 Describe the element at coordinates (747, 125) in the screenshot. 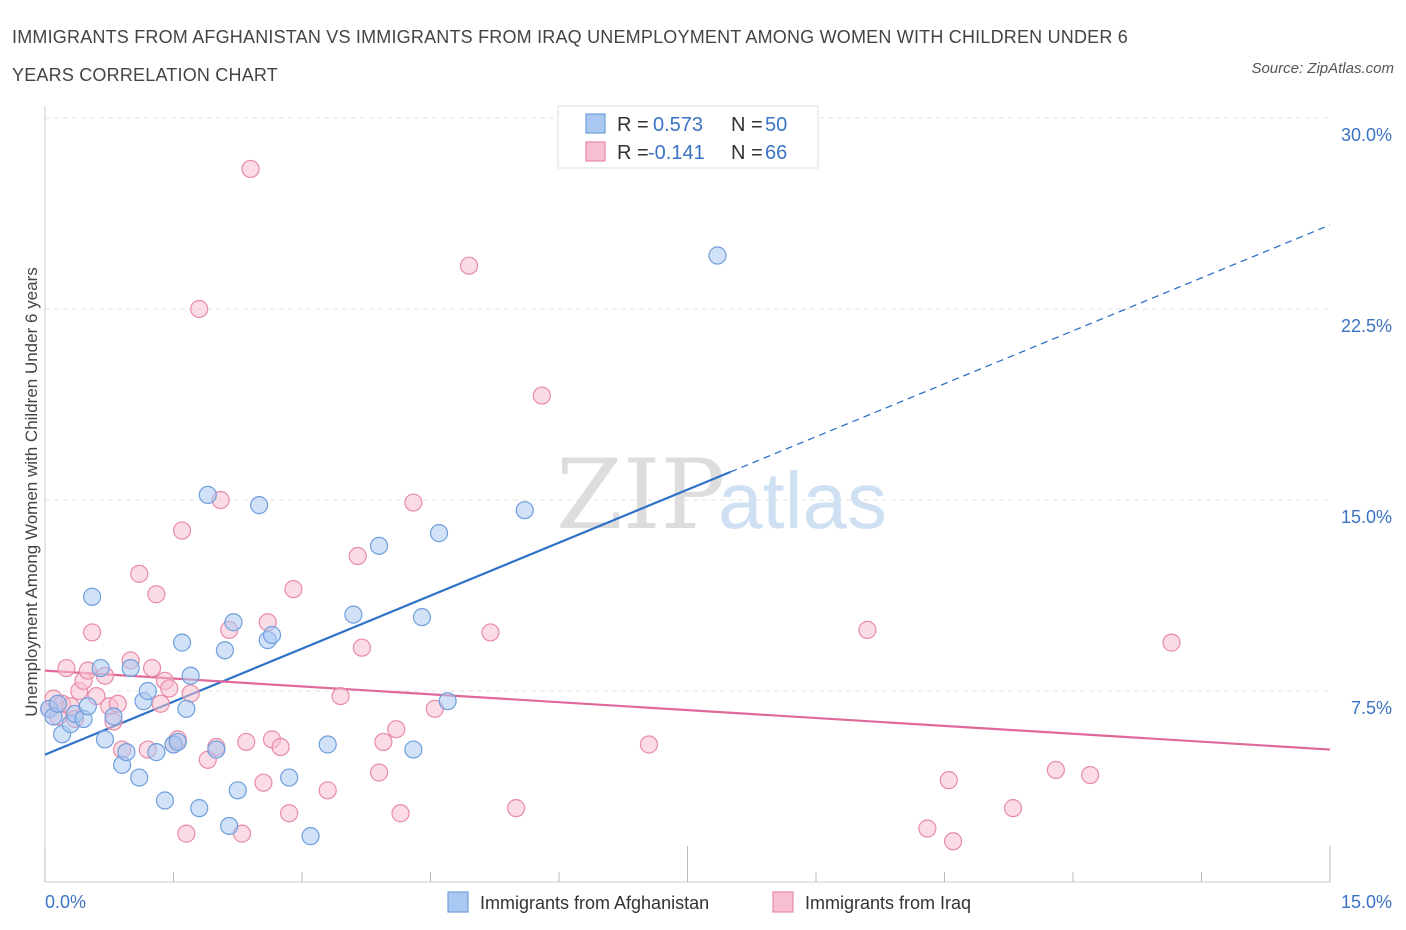

I see `legend-n-label-1: N =` at that location.